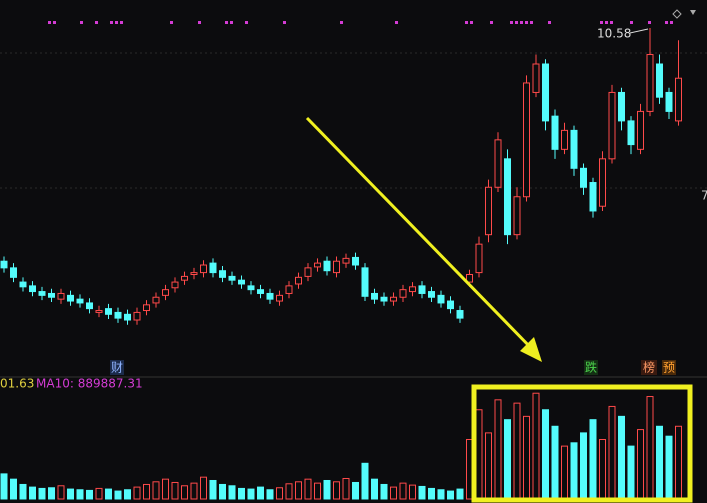 Image resolution: width=707 pixels, height=503 pixels. Describe the element at coordinates (704, 196) in the screenshot. I see `axis-label-cut: 7` at that location.